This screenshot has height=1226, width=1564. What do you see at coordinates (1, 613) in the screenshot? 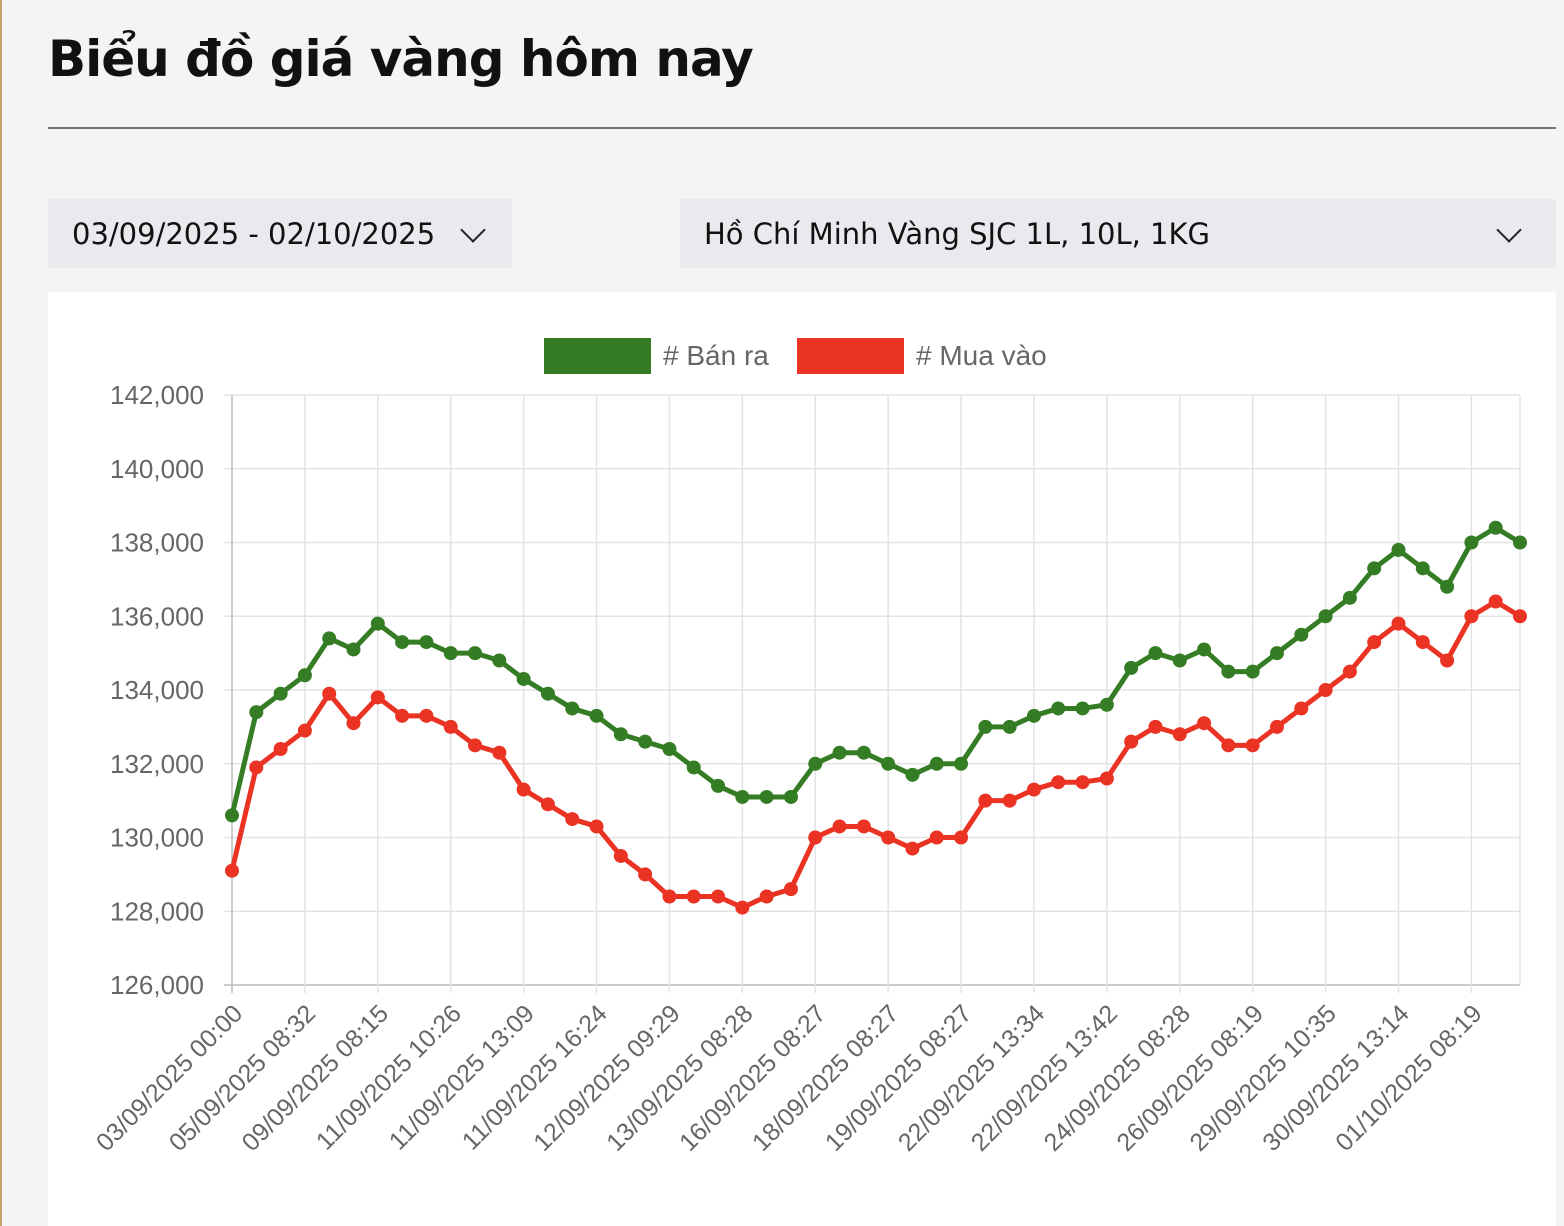
I see `left-border` at bounding box center [1, 613].